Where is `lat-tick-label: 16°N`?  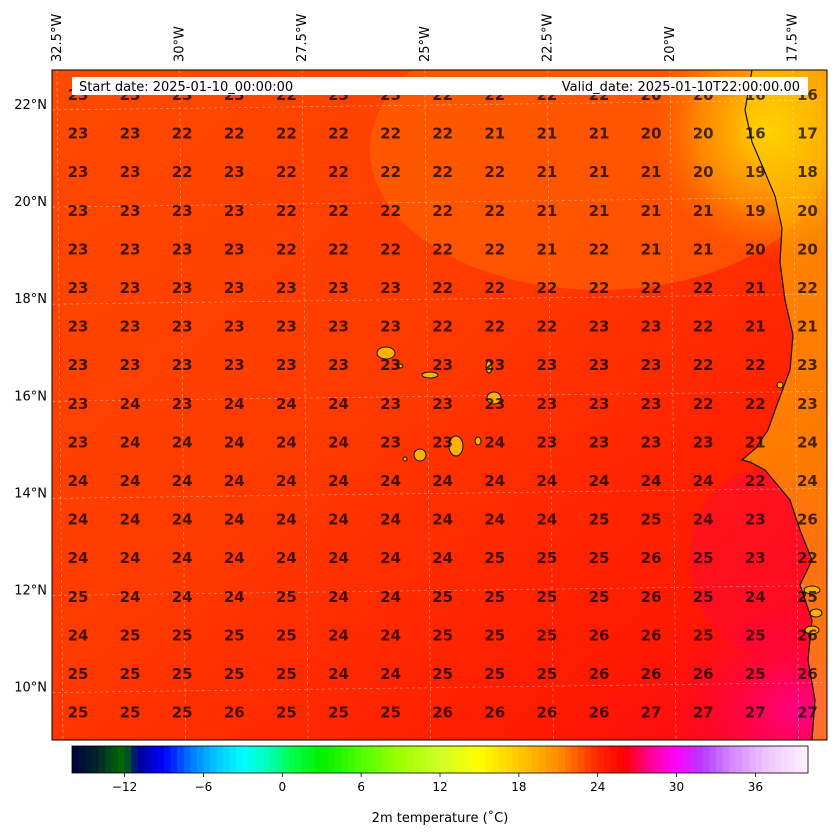 lat-tick-label: 16°N is located at coordinates (30, 396).